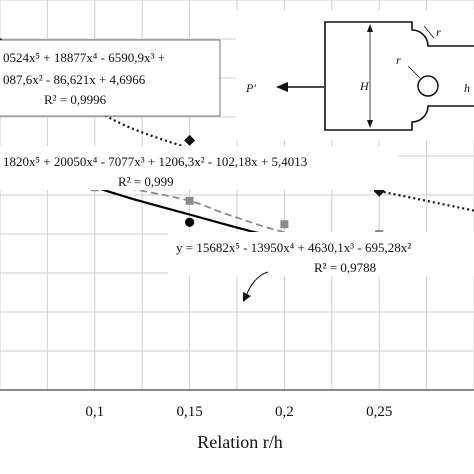 The height and width of the screenshot is (474, 474). Describe the element at coordinates (84, 57) in the screenshot. I see `equation-1-line-1: 0524x⁵ + 18877x⁴ - 6590,9x³ +` at that location.